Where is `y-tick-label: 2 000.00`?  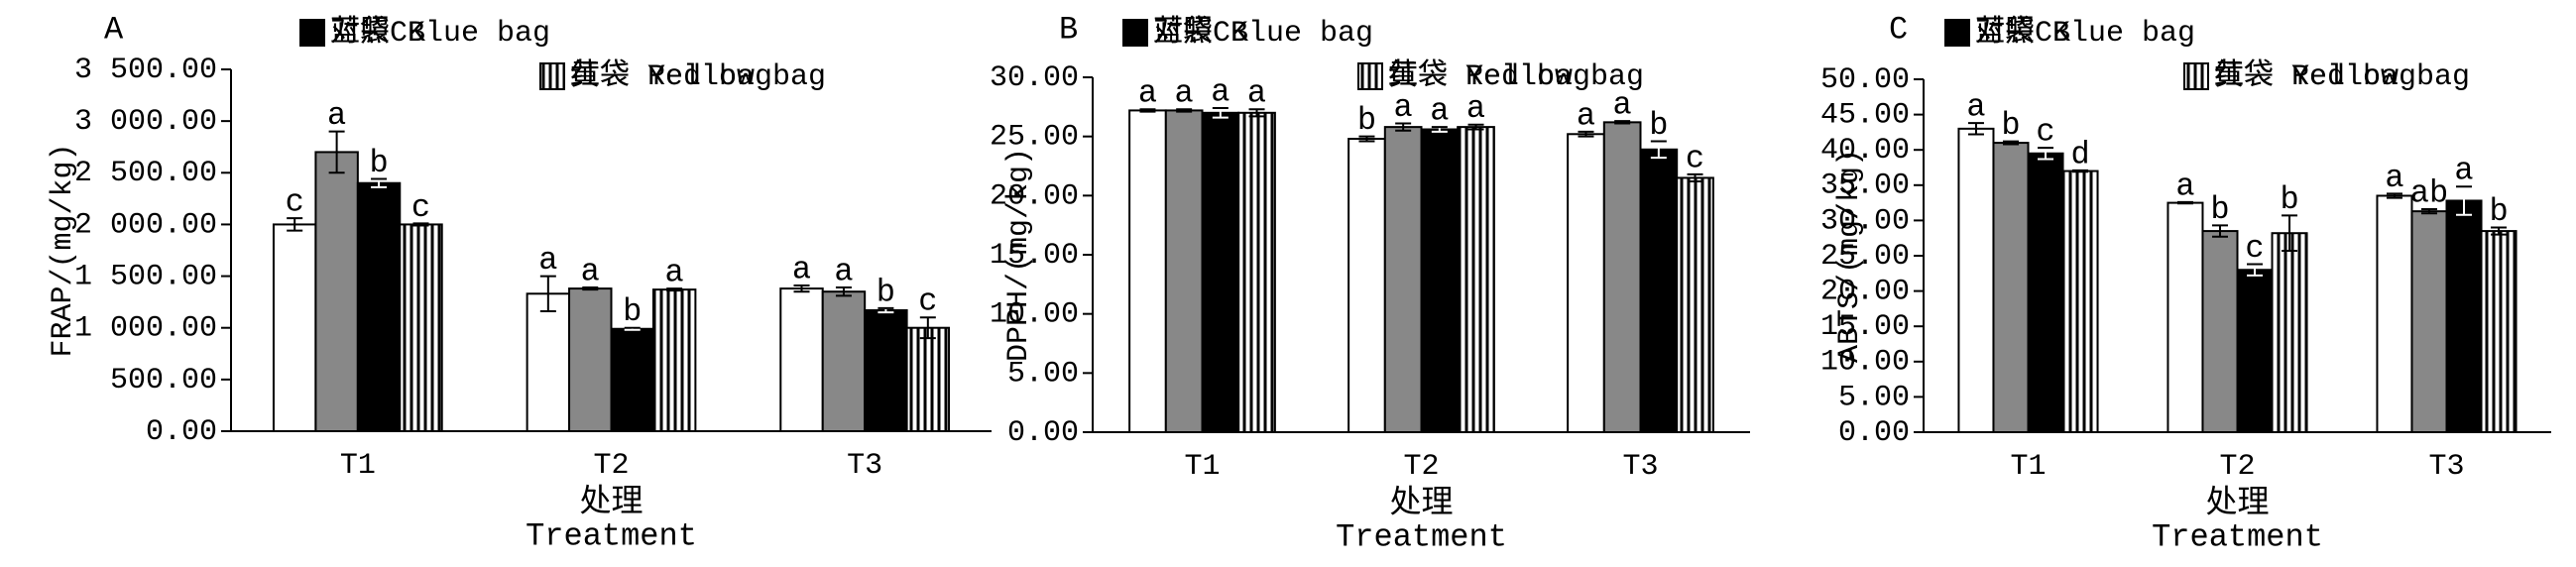 y-tick-label: 2 000.00 is located at coordinates (145, 225).